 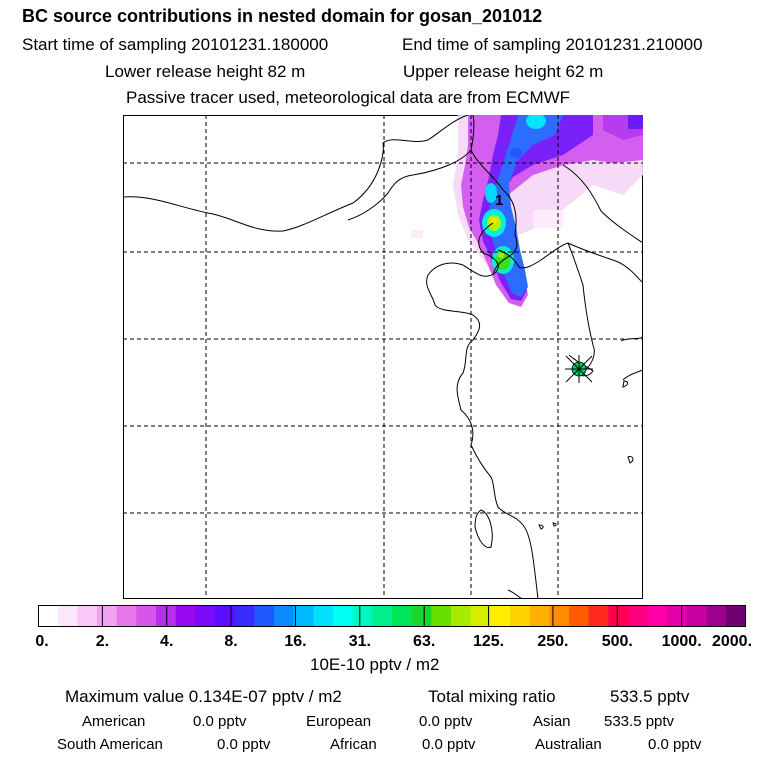 What do you see at coordinates (175, 44) in the screenshot?
I see `start-time-label: Start time of sampling 20101231.180000` at bounding box center [175, 44].